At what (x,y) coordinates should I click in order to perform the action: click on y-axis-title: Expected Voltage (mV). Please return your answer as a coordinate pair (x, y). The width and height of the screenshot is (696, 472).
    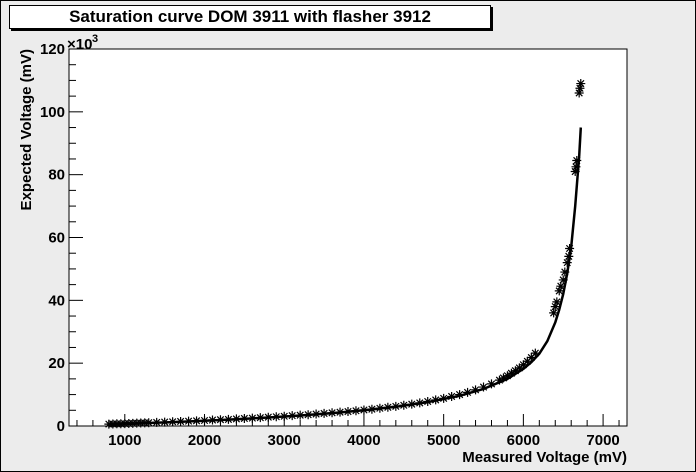
    Looking at the image, I should click on (26, 129).